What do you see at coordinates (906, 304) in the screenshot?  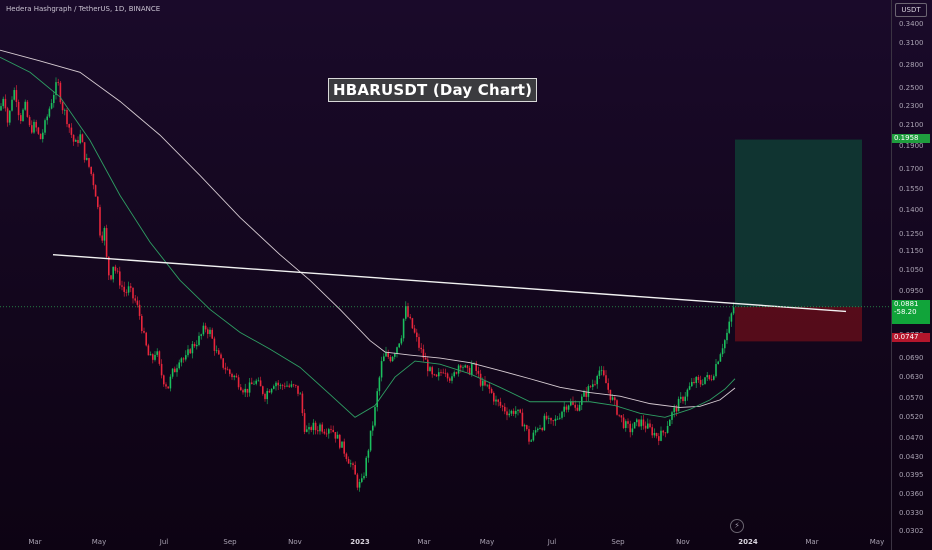 I see `entry-price-label: 0.0881` at bounding box center [906, 304].